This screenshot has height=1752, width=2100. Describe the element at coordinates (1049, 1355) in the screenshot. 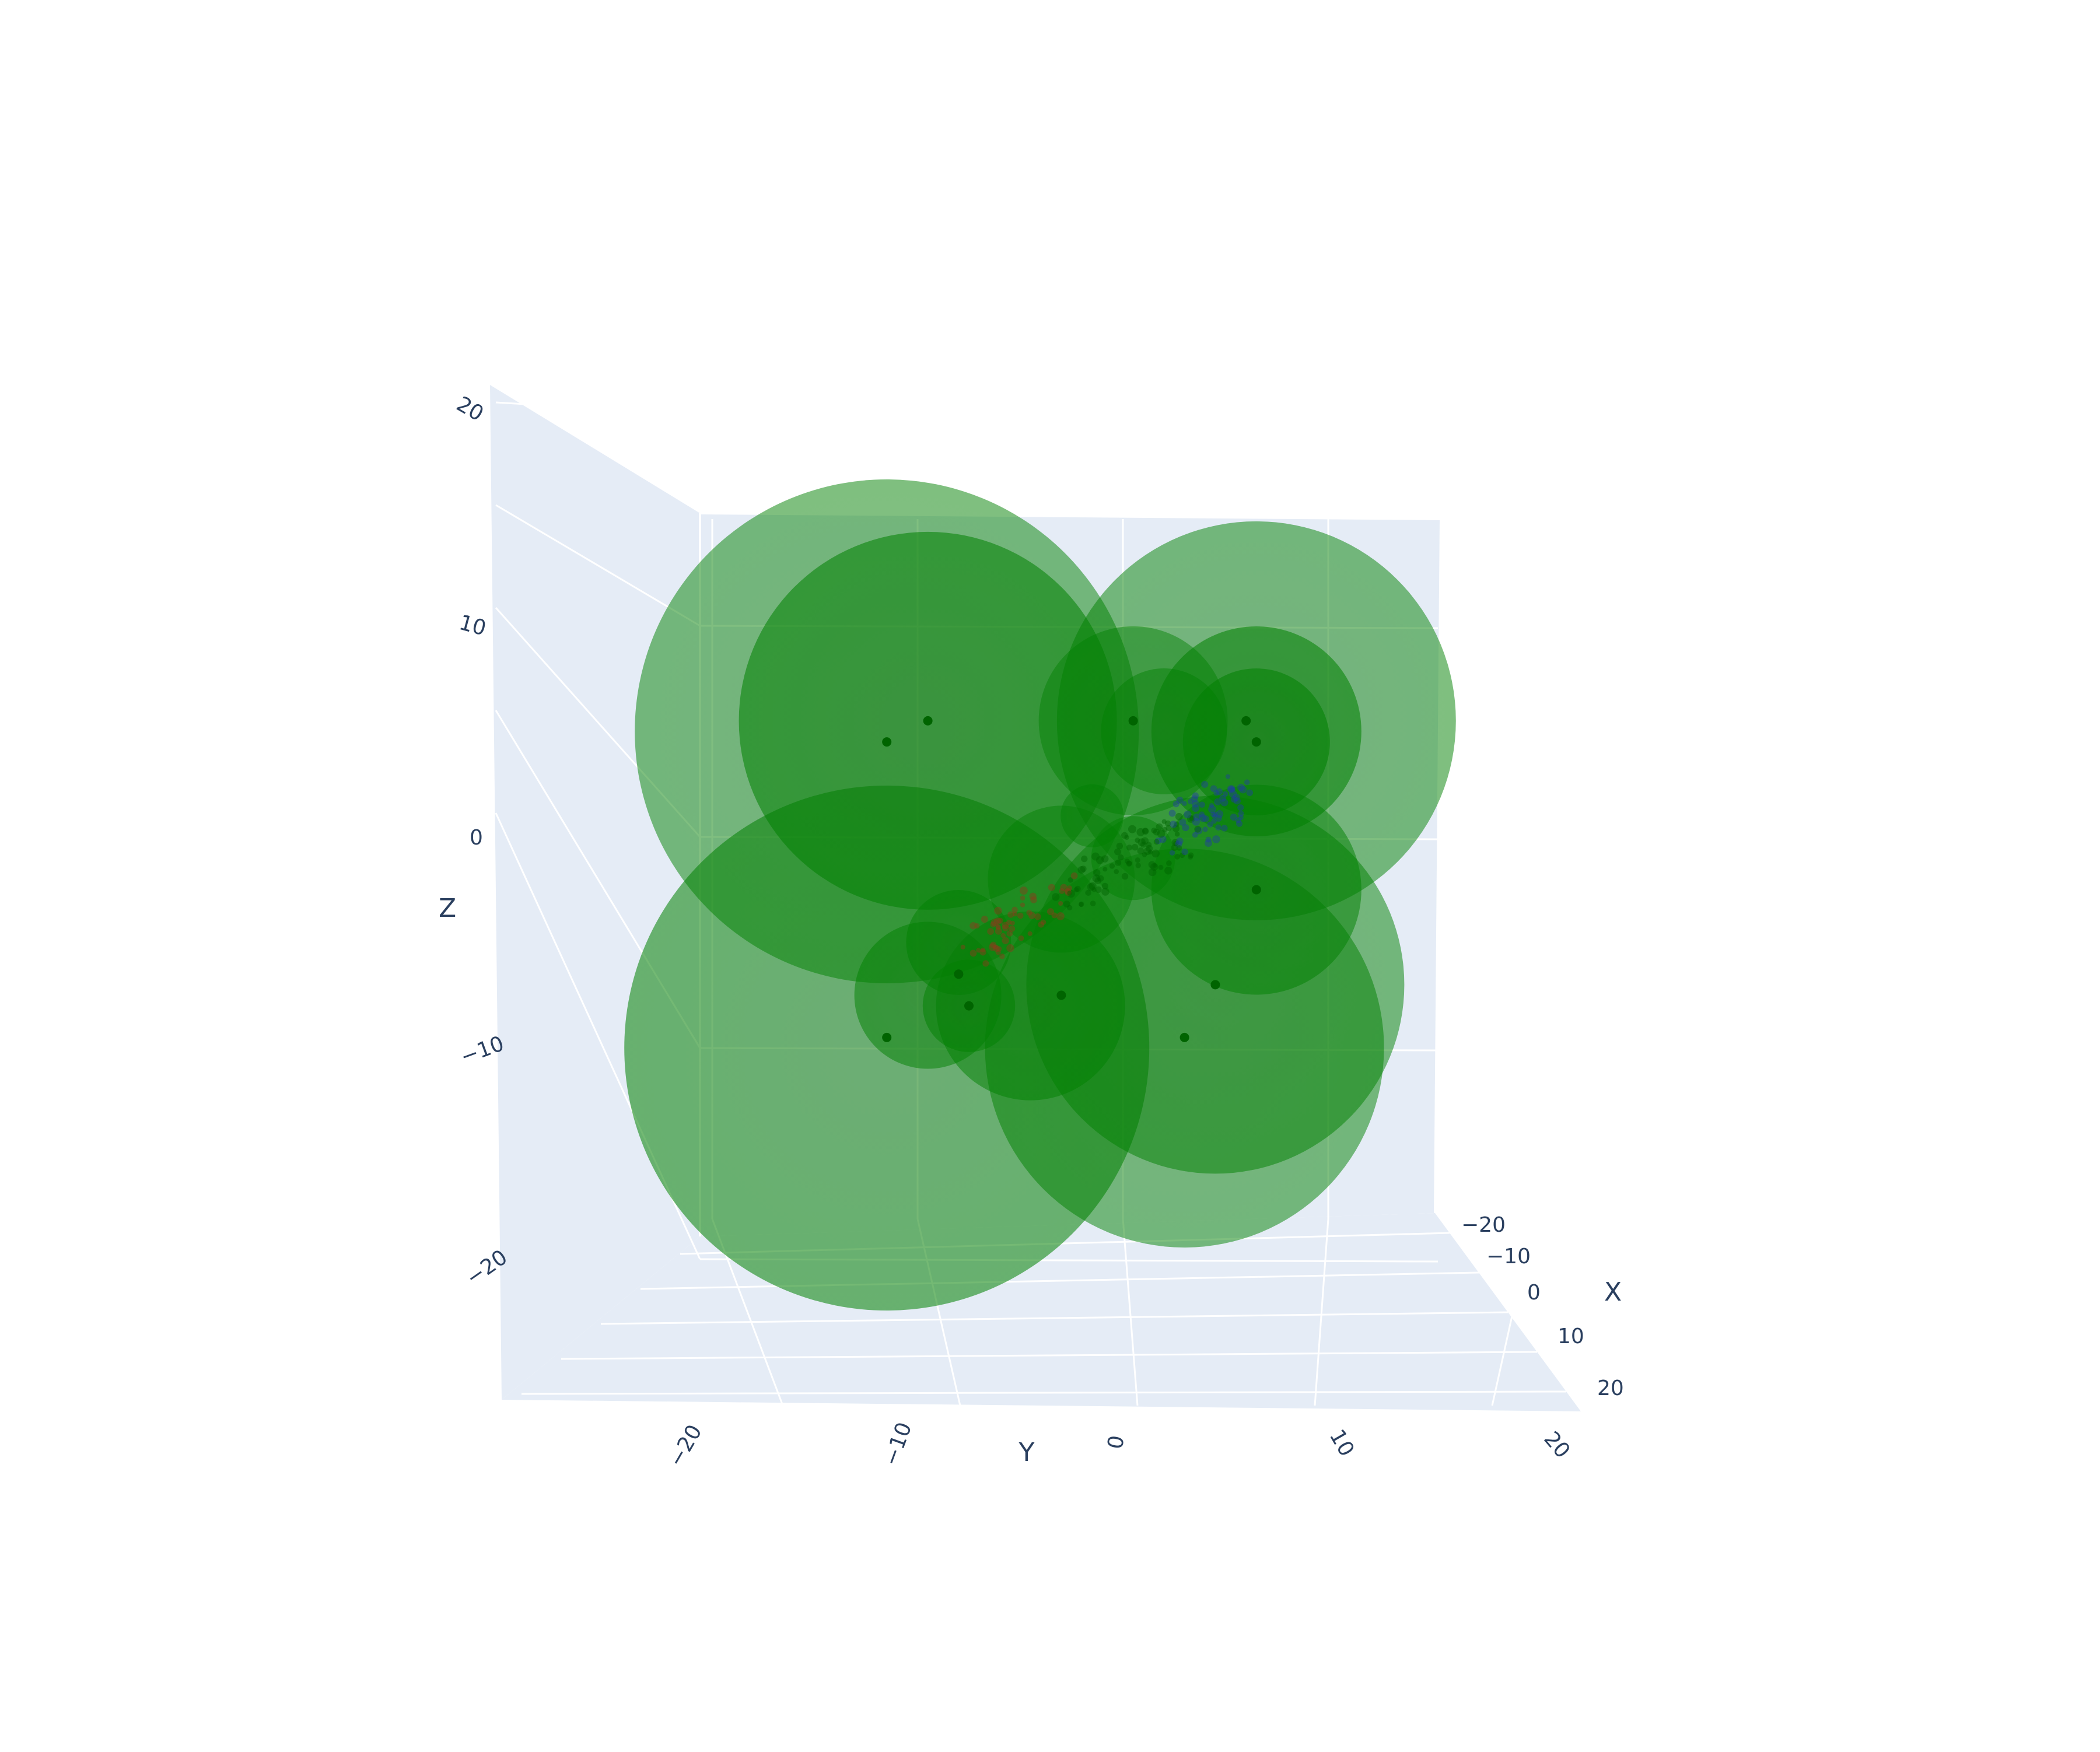

I see `gridline-floor-x` at that location.